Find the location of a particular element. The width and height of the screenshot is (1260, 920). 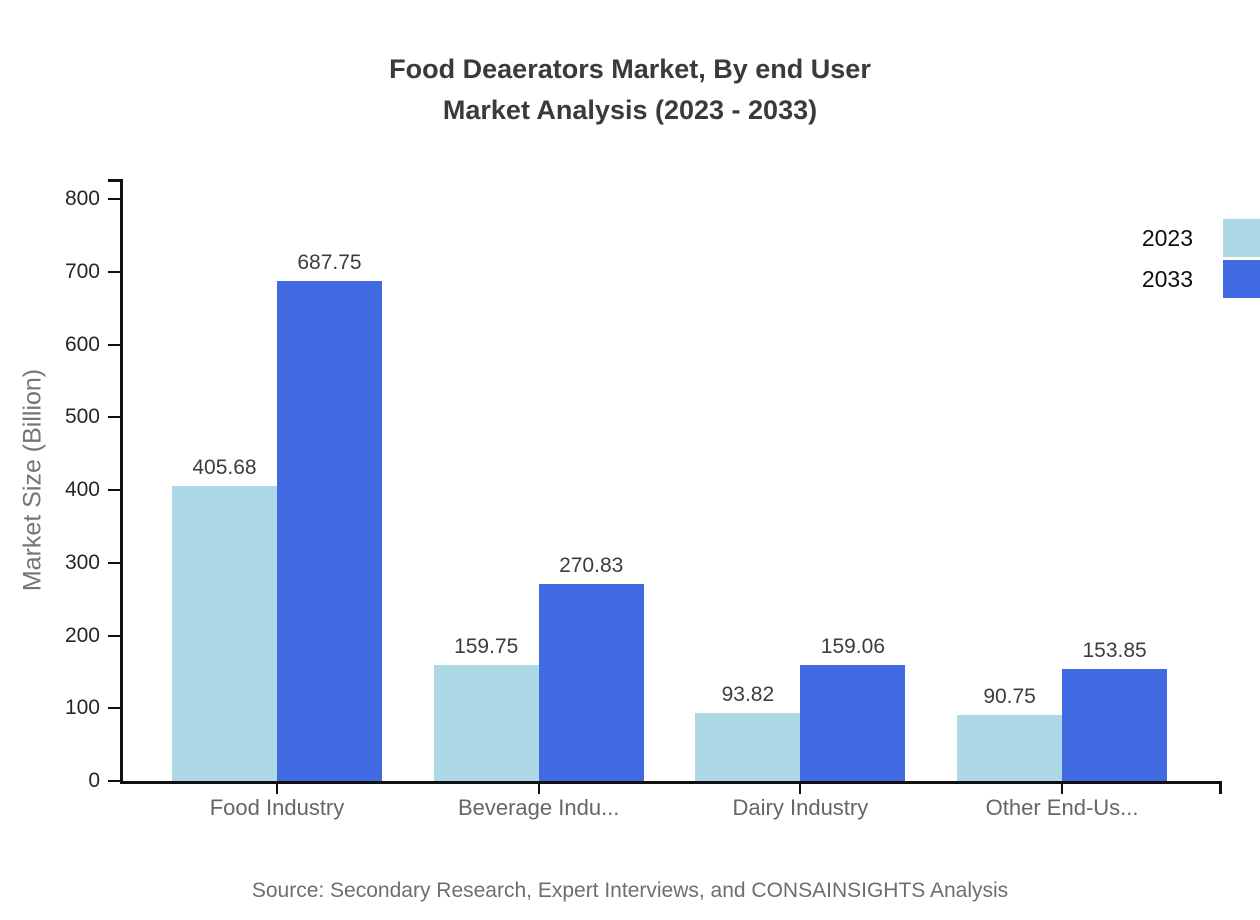

bar-value-label: 270.83 is located at coordinates (591, 565).